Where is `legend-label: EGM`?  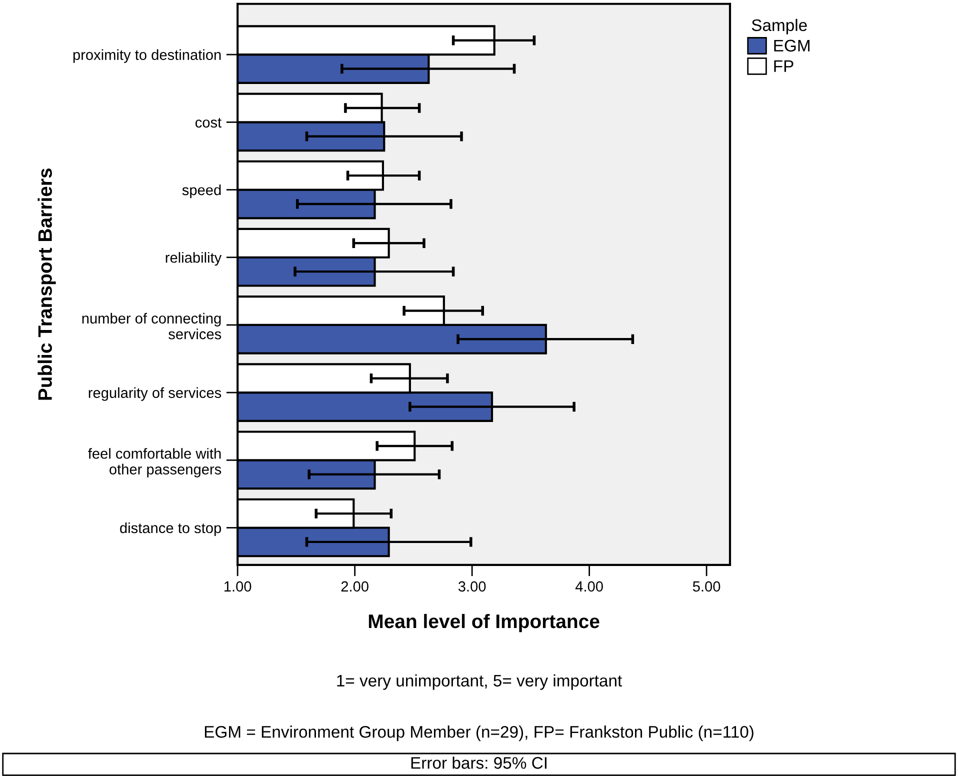
legend-label: EGM is located at coordinates (792, 46).